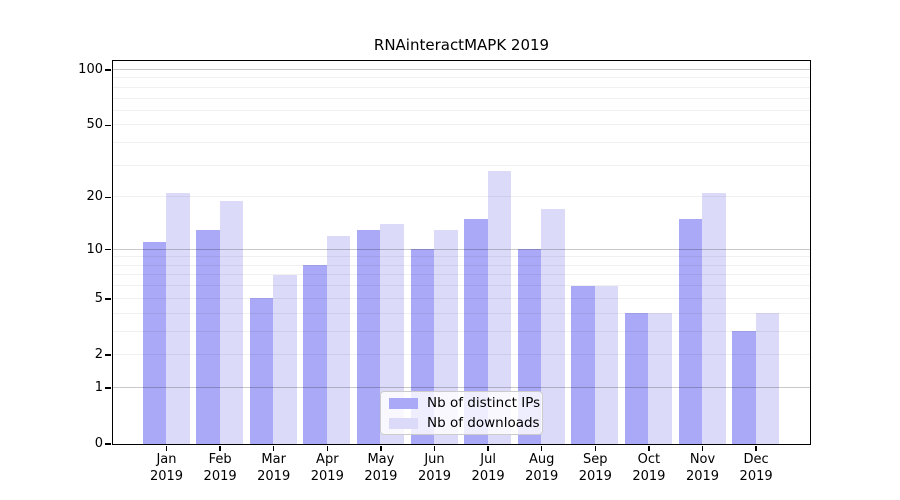 The image size is (900, 500). I want to click on bar-sep-distinct-ips, so click(583, 364).